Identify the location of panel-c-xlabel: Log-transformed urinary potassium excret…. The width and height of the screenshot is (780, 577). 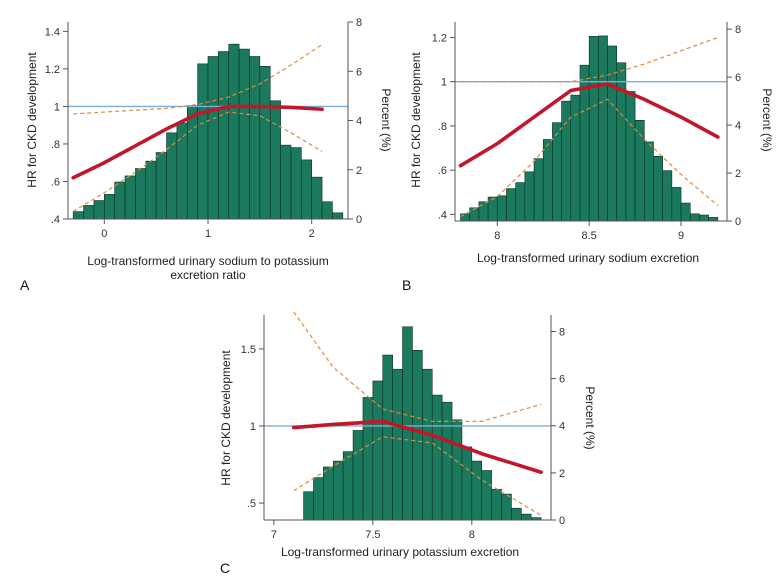
(400, 552).